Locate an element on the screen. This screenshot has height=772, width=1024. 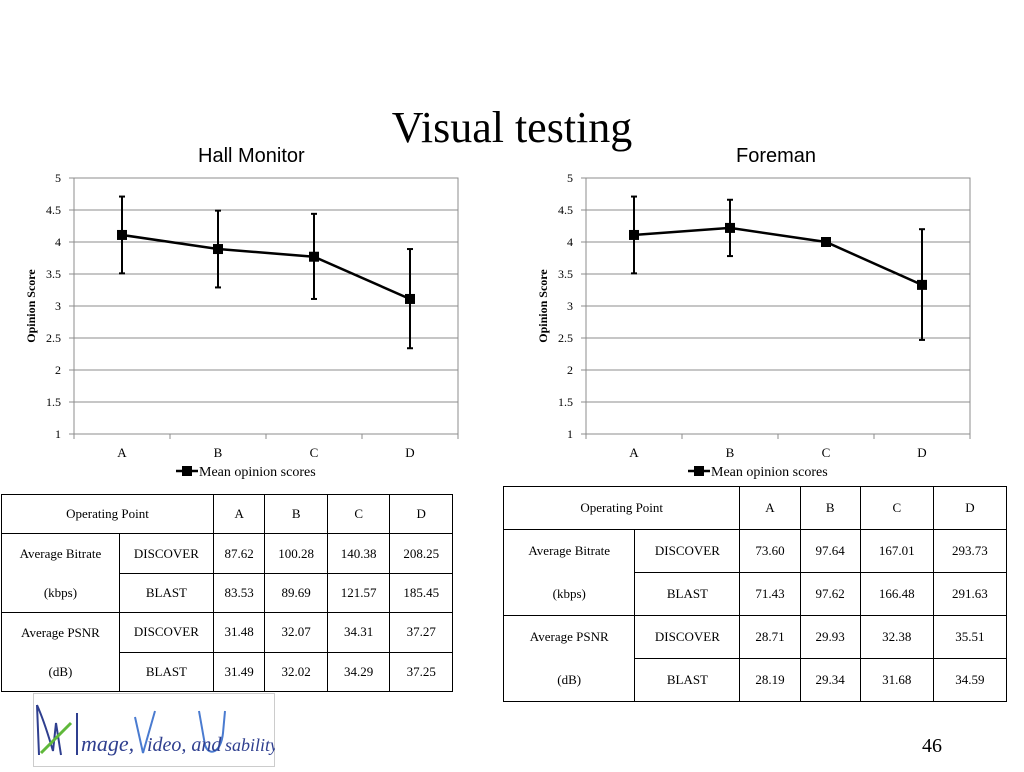
table-row: (dB) BLAST 31.49 32.02 34.29 37.25 is located at coordinates (227, 672).